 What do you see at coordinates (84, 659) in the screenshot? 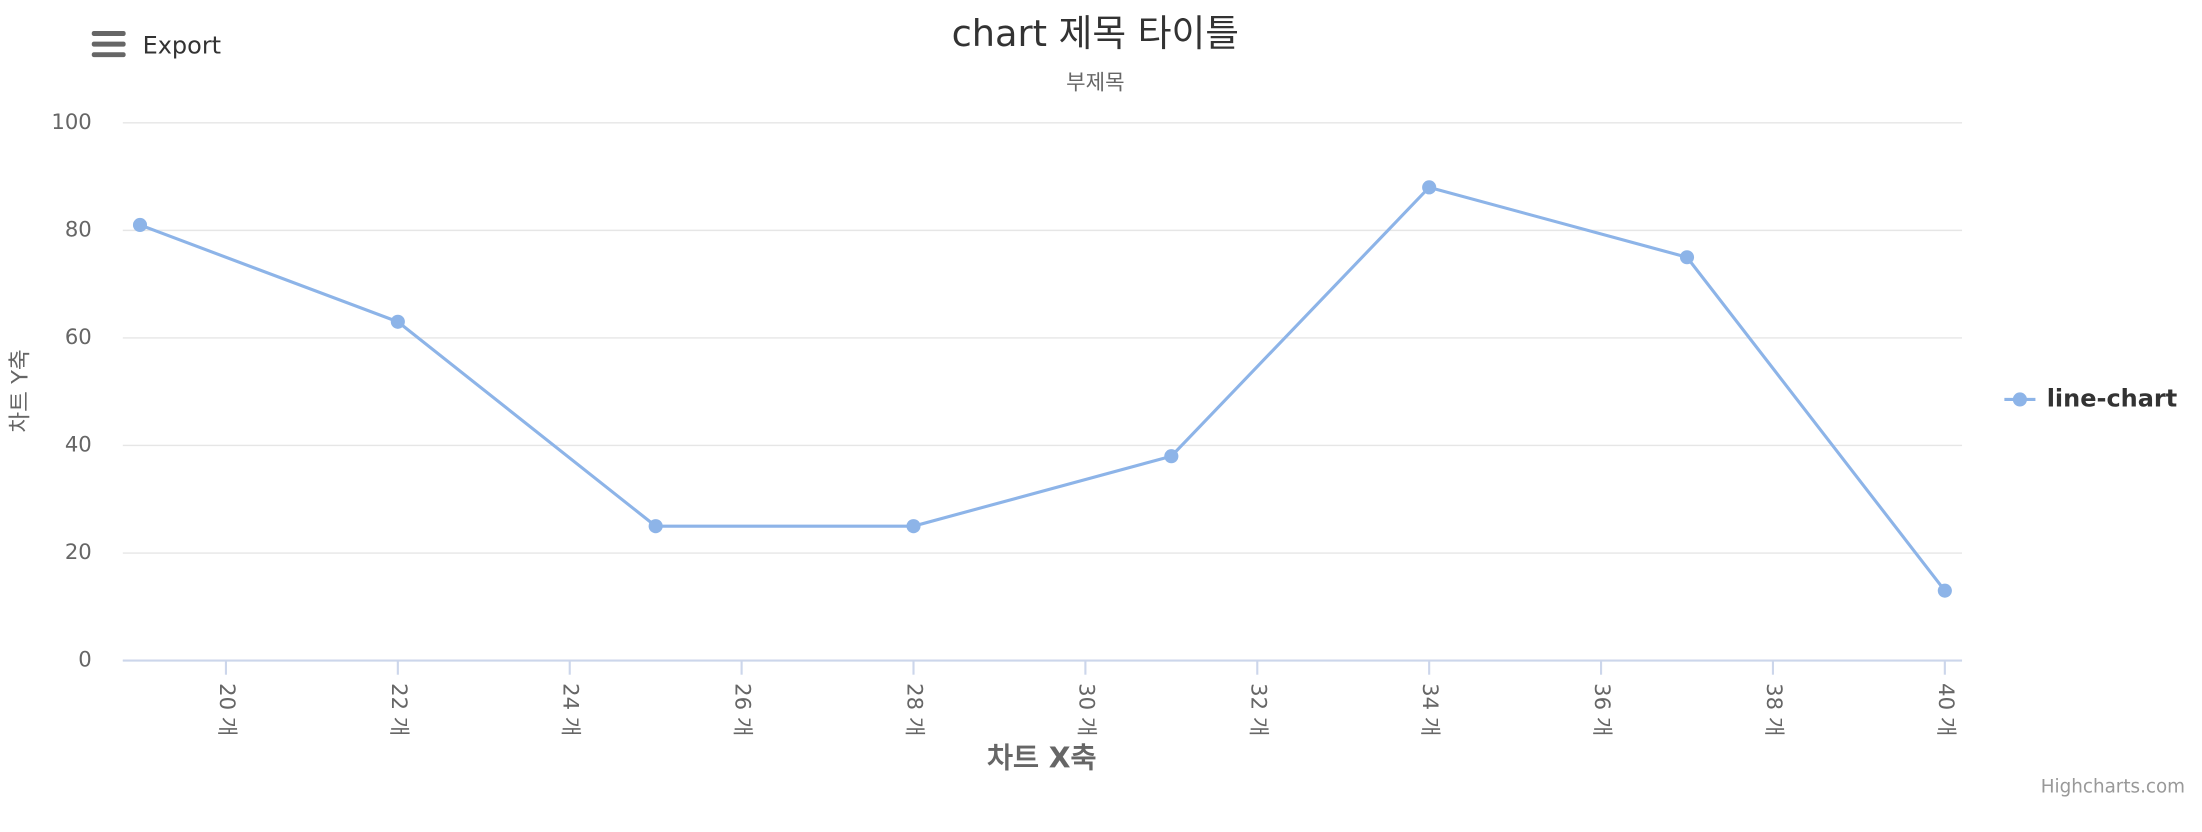
I see `y-tick-label: 0` at bounding box center [84, 659].